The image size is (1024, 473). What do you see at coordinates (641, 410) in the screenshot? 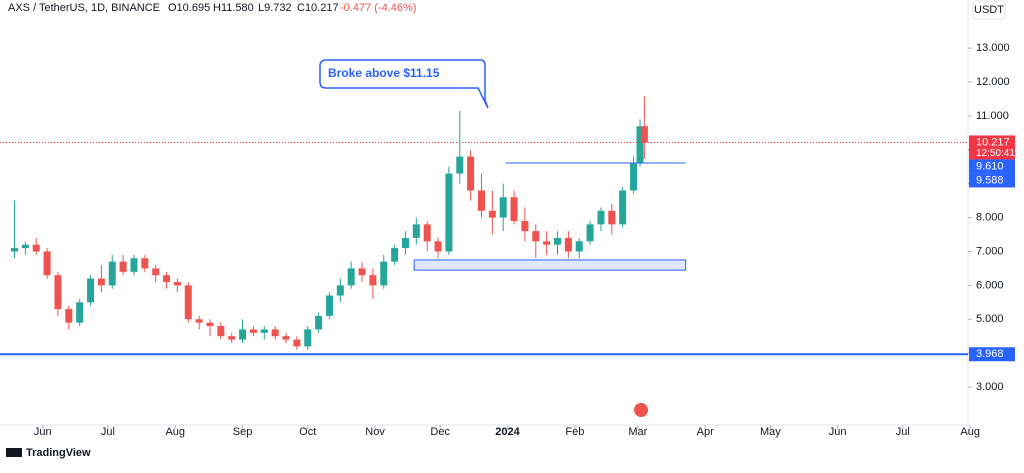
I see `event-icon` at bounding box center [641, 410].